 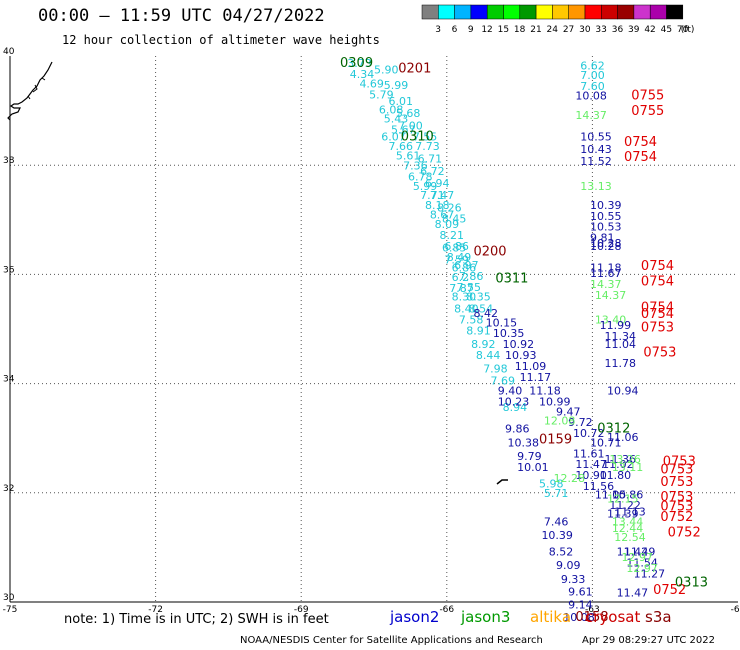 I want to click on pass-time-label: 0311, so click(x=511, y=279).